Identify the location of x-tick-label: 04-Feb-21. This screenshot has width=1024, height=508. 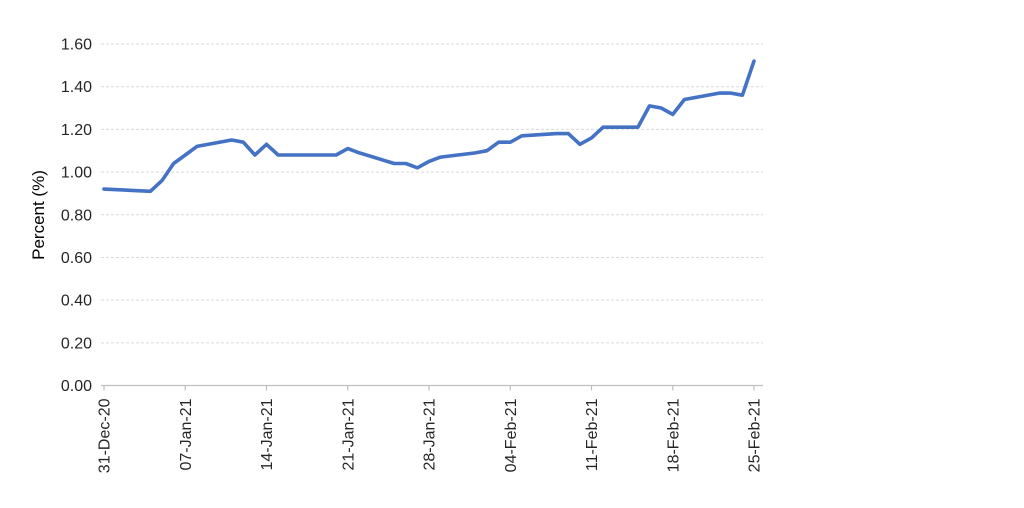
(511, 435).